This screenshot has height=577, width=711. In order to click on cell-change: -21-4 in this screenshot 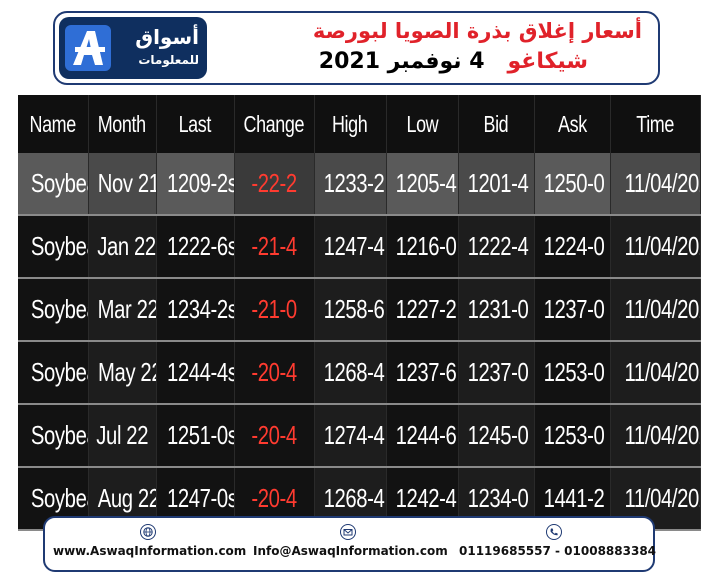, I will do `click(274, 247)`.